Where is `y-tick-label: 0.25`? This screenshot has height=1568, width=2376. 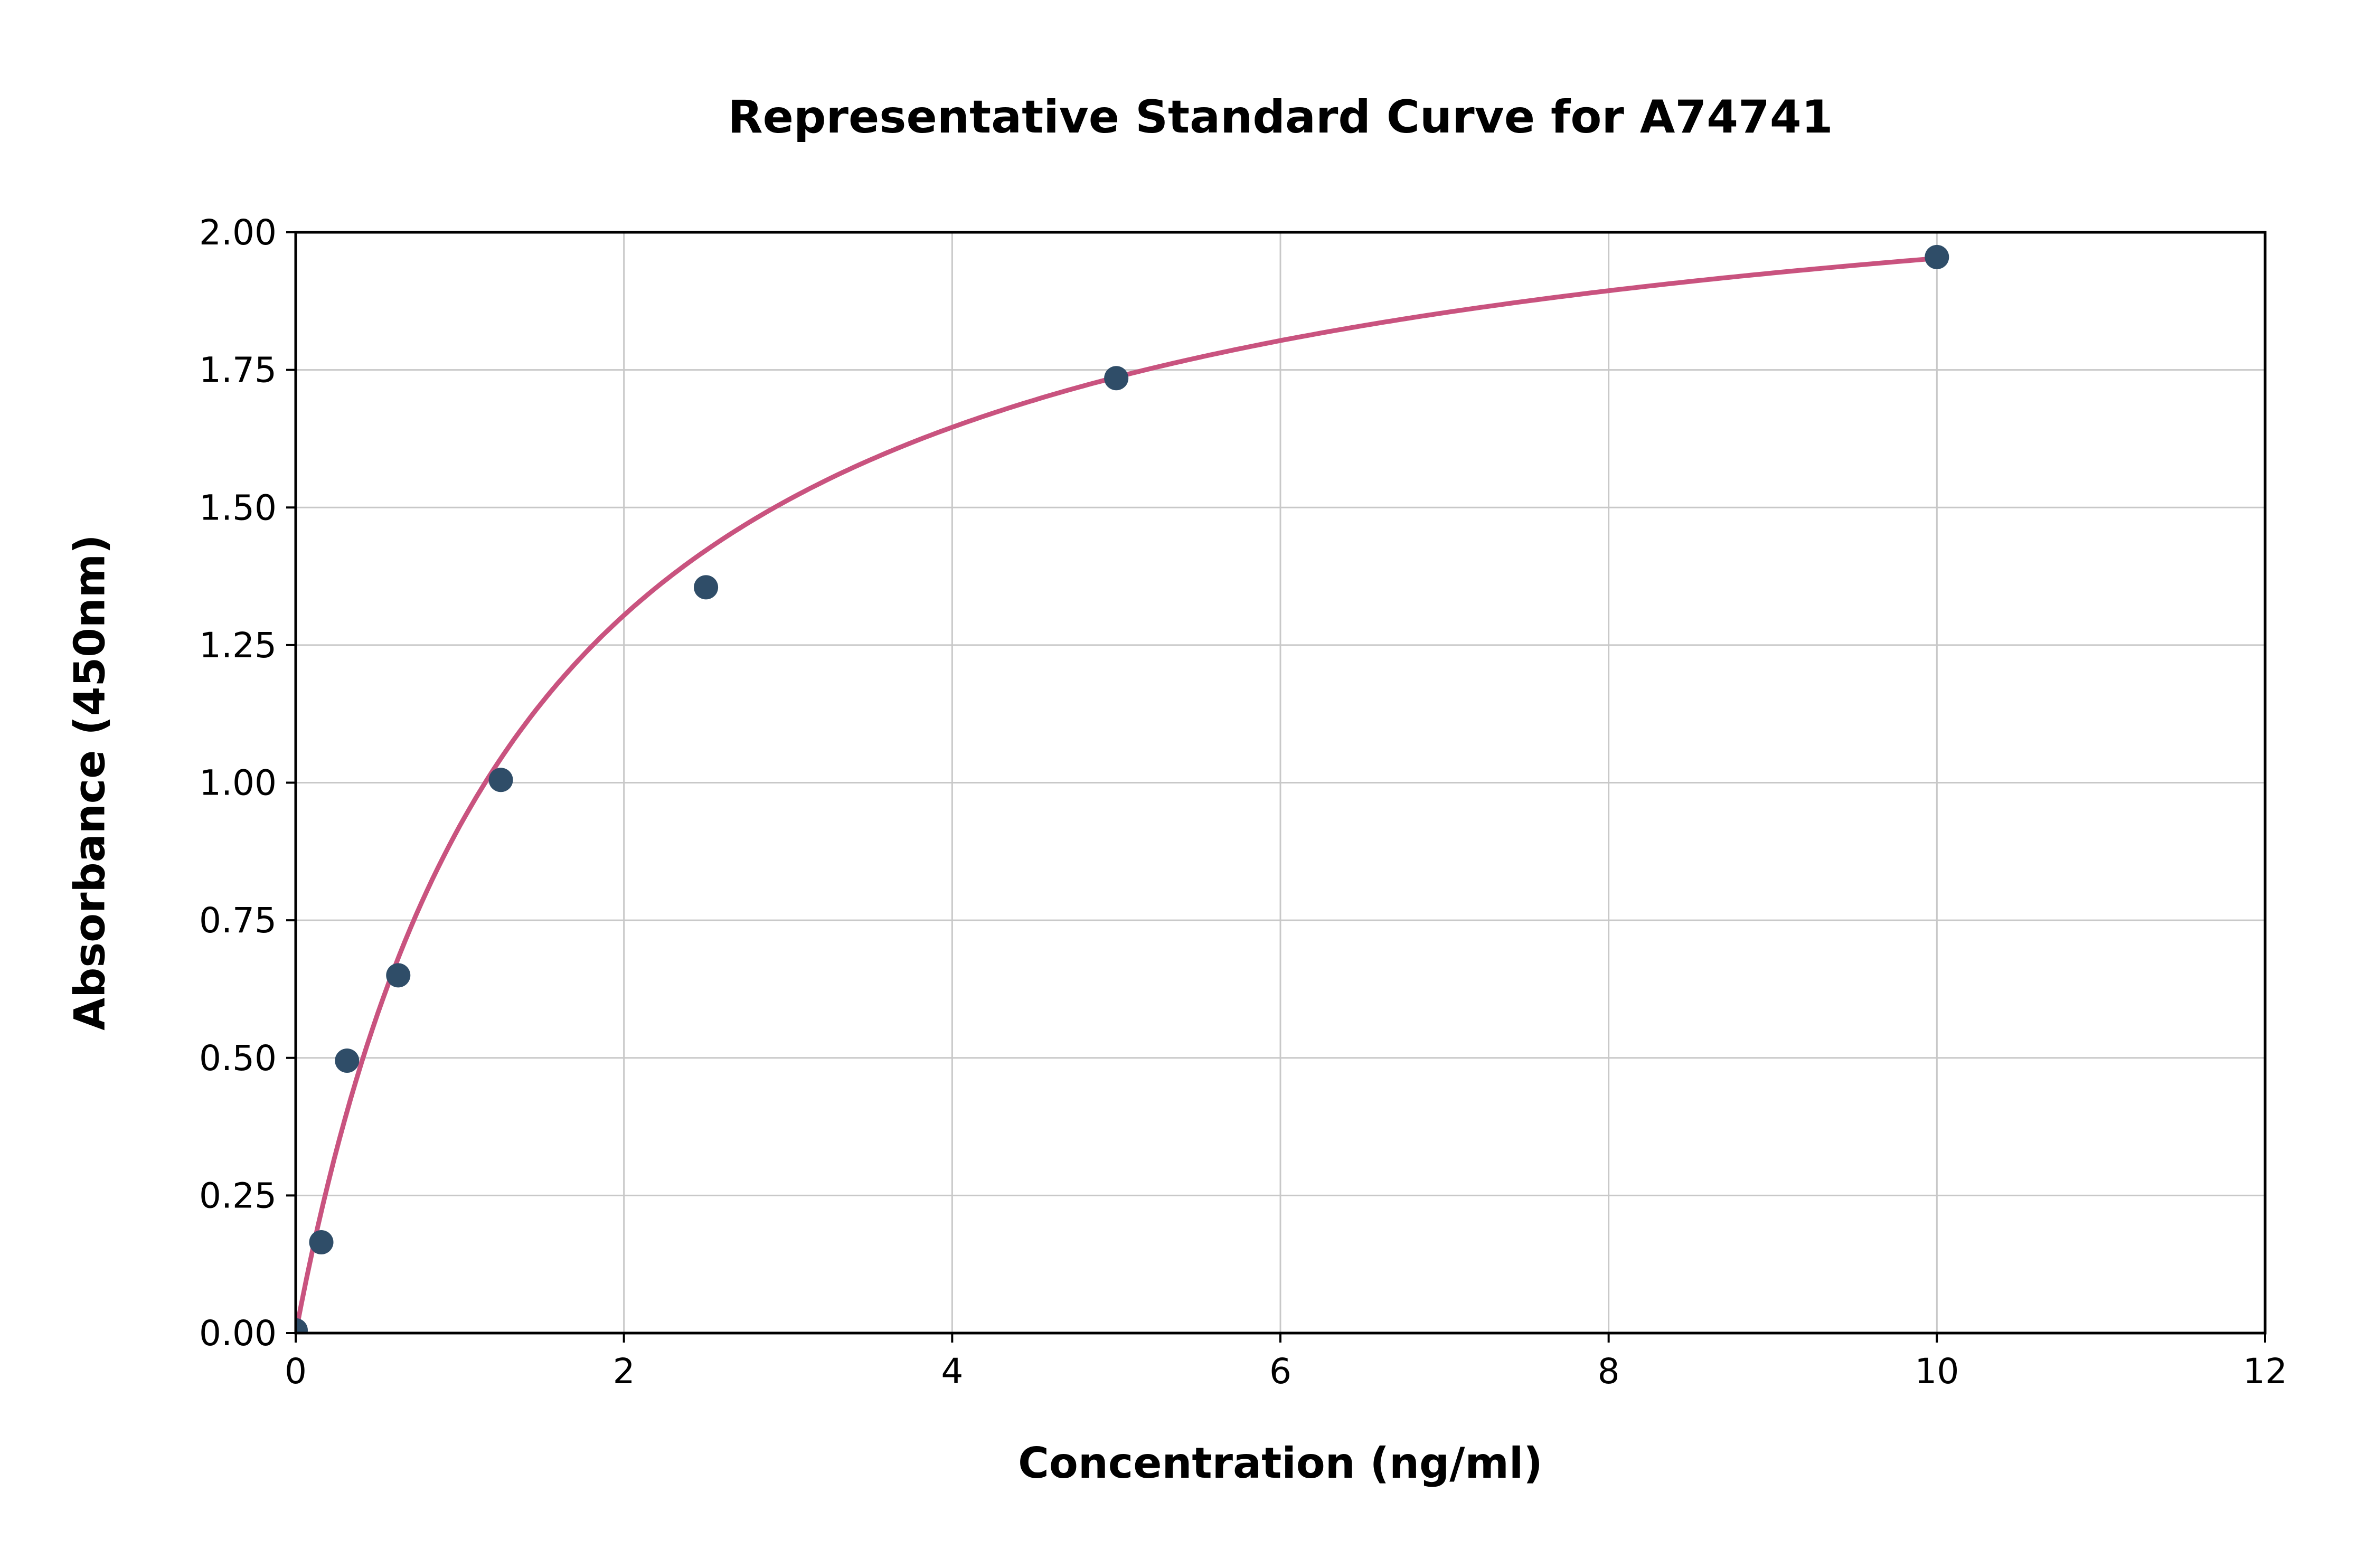 y-tick-label: 0.25 is located at coordinates (238, 1195).